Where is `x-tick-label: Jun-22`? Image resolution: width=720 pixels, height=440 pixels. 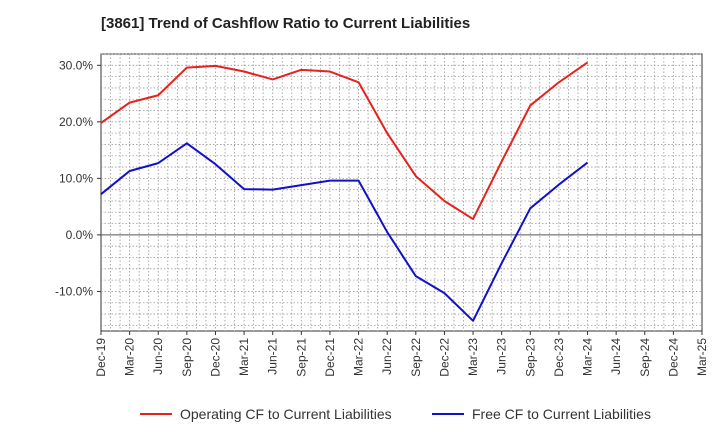
x-tick-label: Jun-22 is located at coordinates (387, 356).